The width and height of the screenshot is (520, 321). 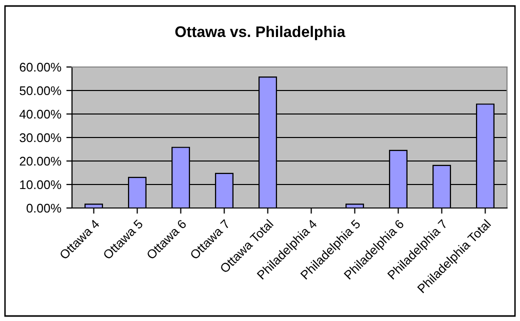 I want to click on y-tick-label: 40.00%, so click(x=40, y=114).